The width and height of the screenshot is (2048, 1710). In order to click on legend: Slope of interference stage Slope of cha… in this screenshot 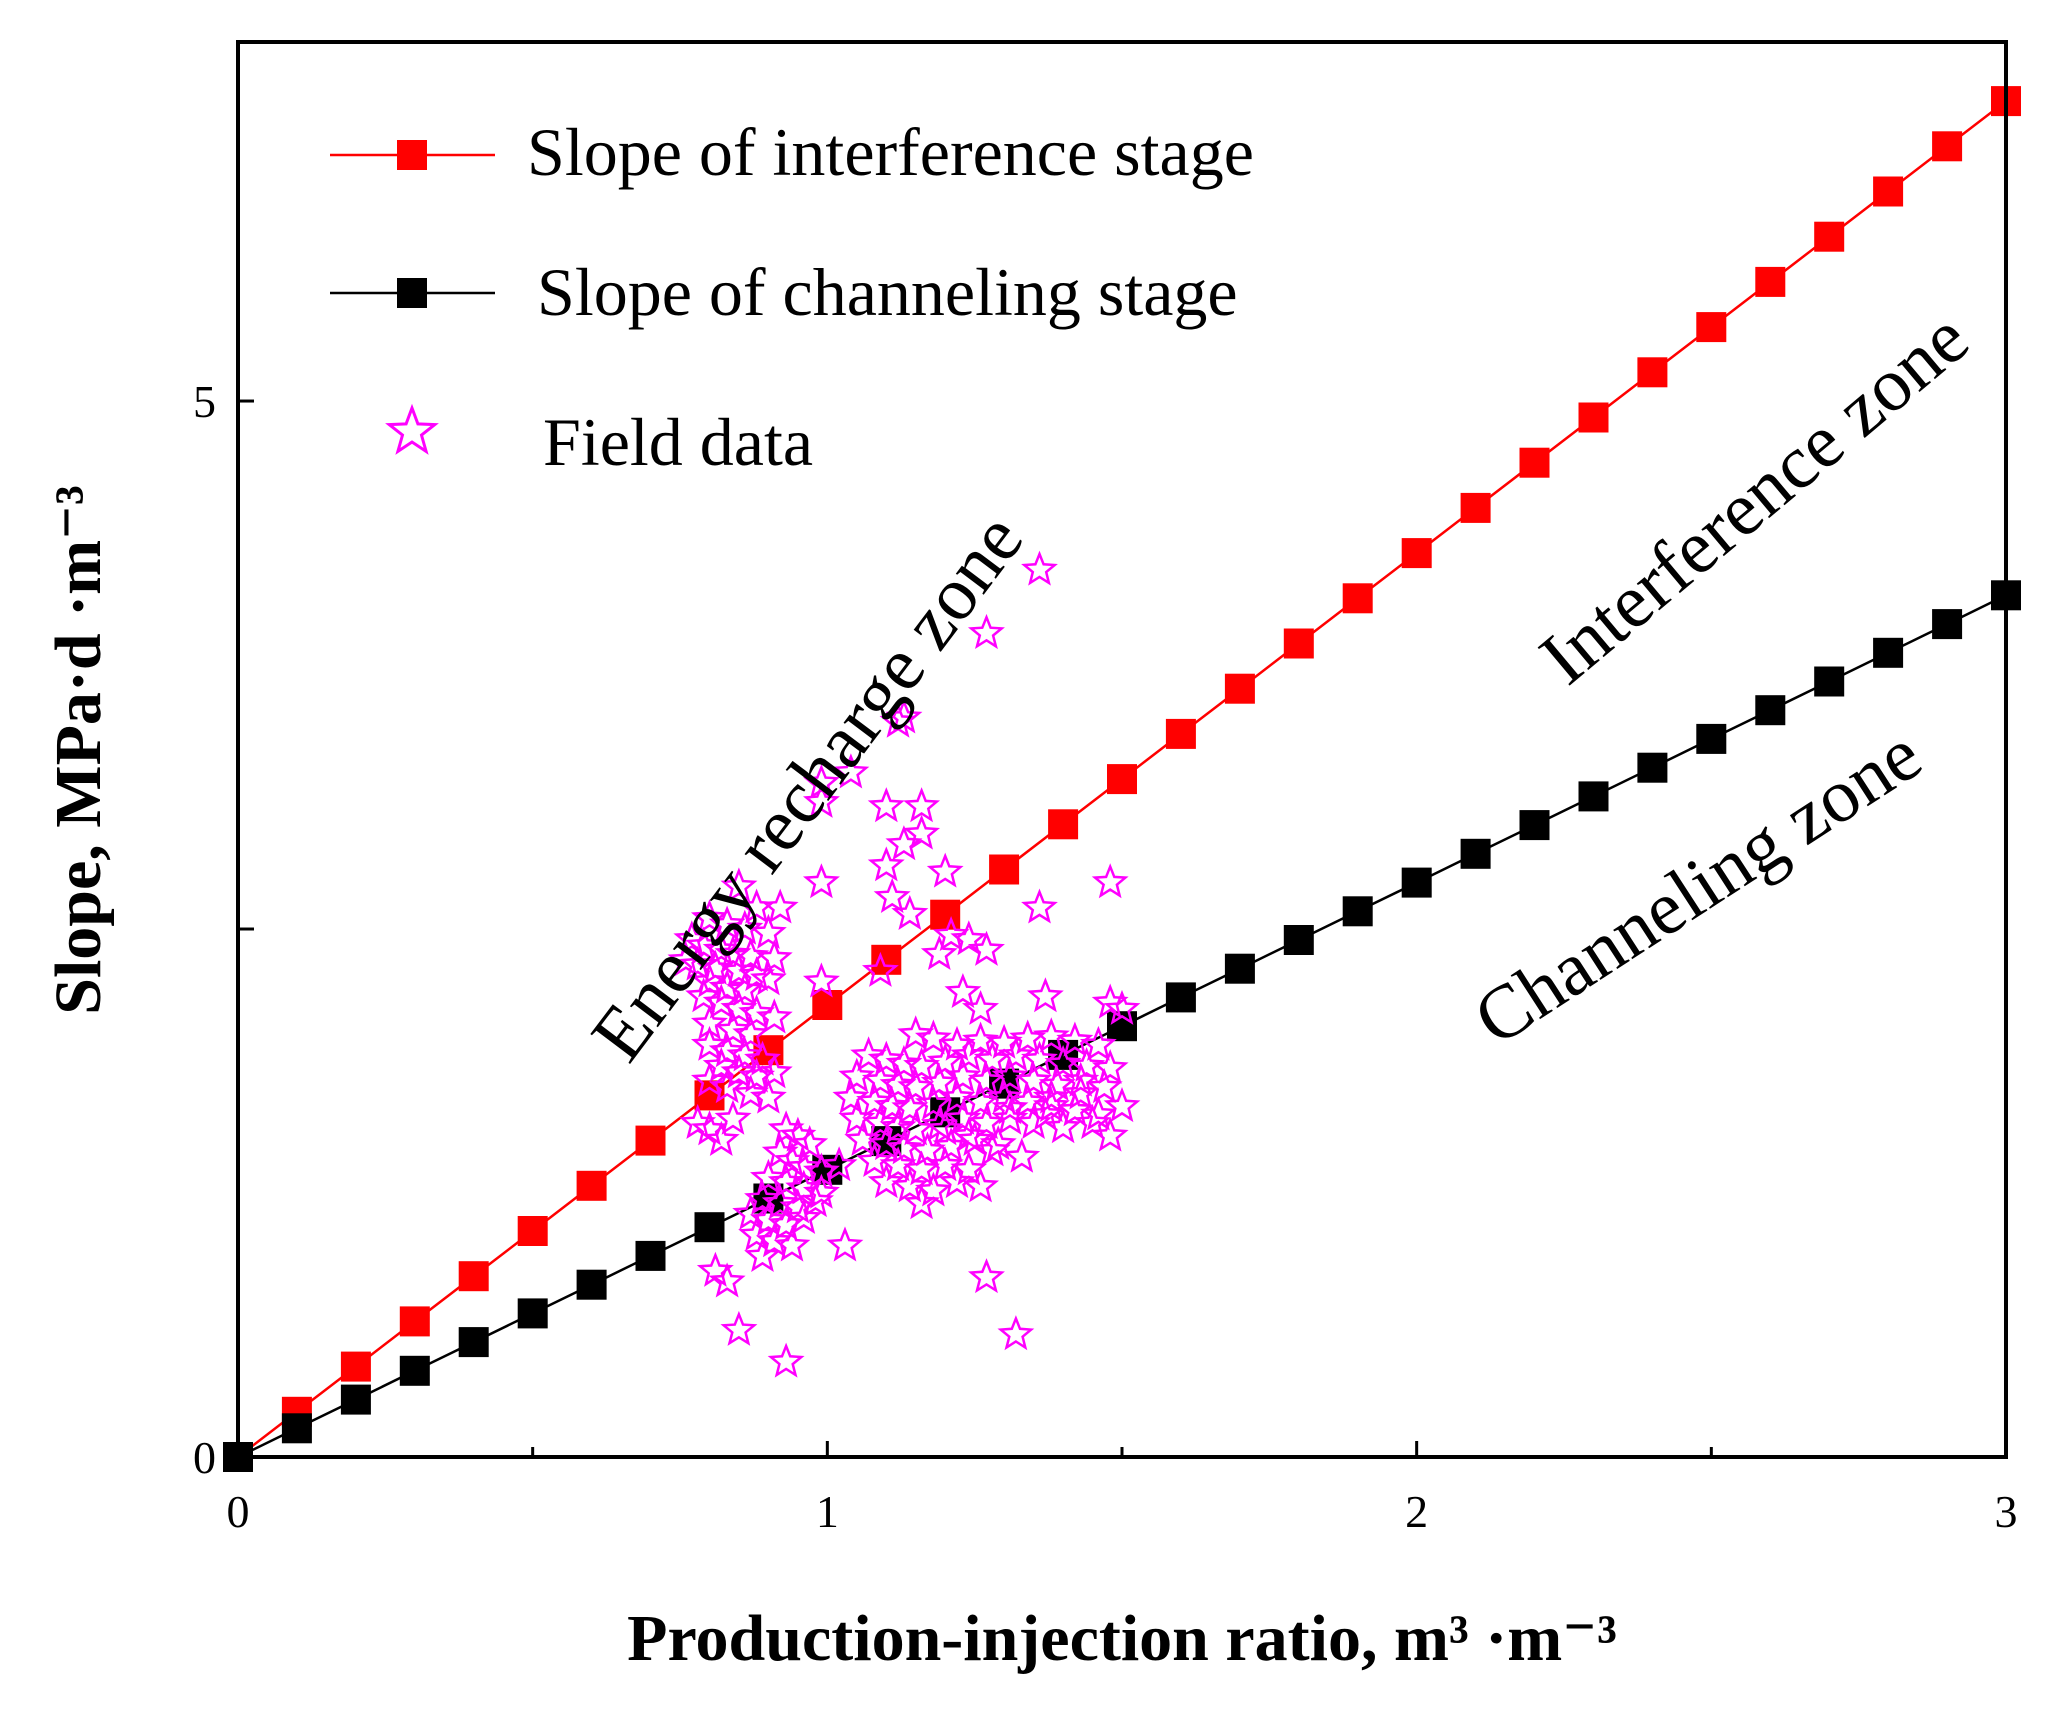, I will do `click(792, 297)`.